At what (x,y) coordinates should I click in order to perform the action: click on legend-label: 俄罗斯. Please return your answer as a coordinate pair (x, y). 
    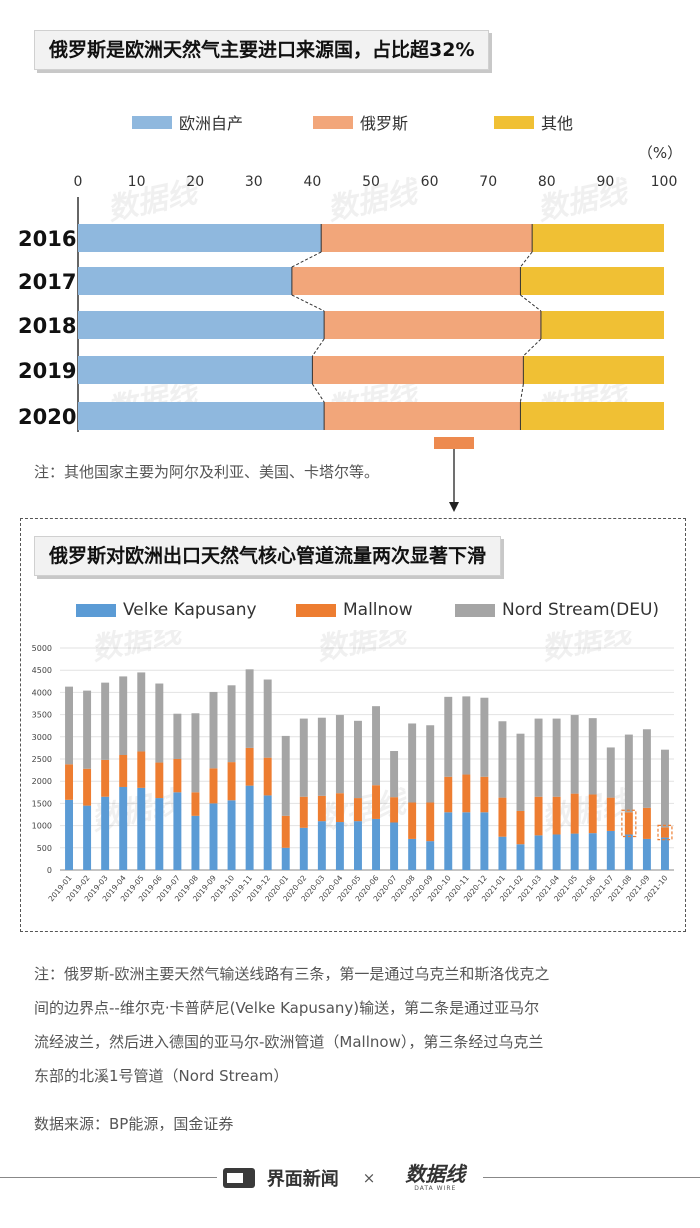
    Looking at the image, I should click on (384, 123).